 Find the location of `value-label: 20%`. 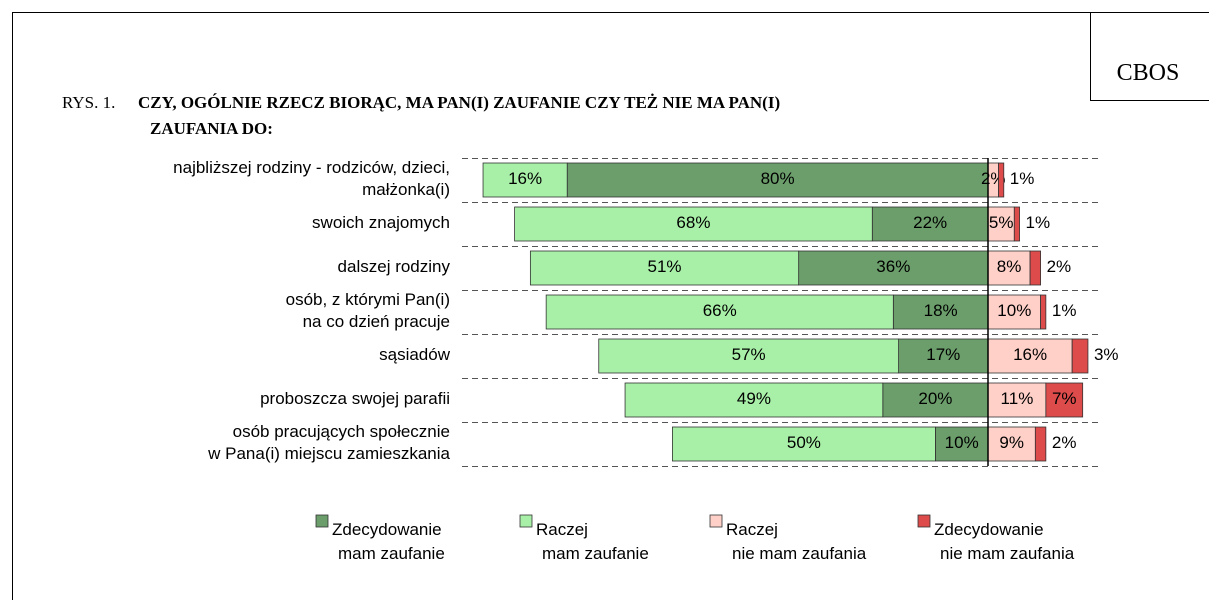

value-label: 20% is located at coordinates (935, 398).